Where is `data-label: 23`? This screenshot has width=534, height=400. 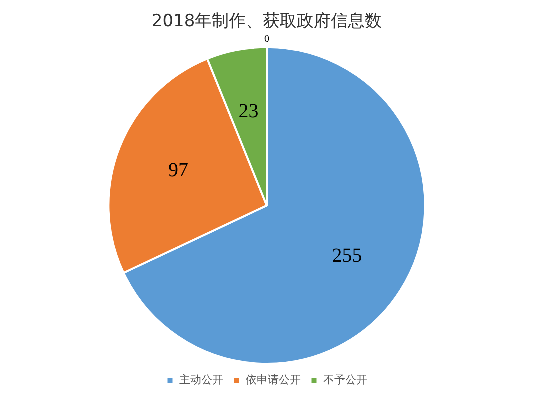
data-label: 23 is located at coordinates (248, 111).